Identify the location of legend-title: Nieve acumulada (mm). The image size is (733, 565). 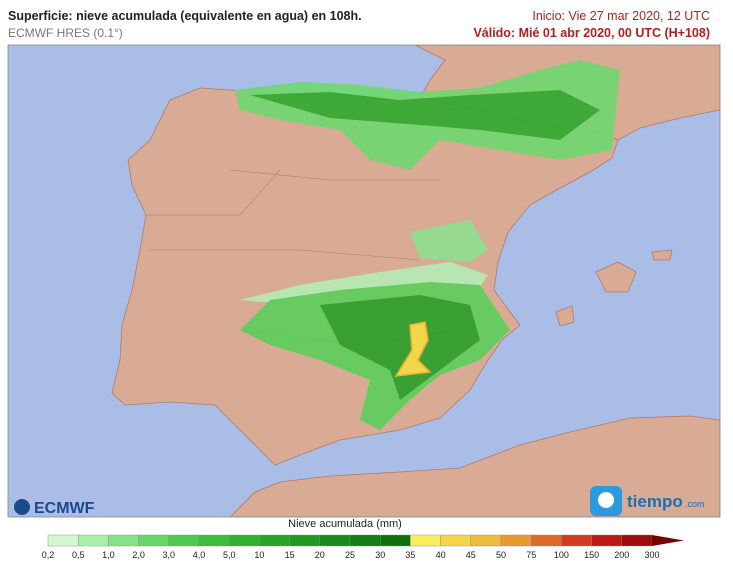
(345, 524).